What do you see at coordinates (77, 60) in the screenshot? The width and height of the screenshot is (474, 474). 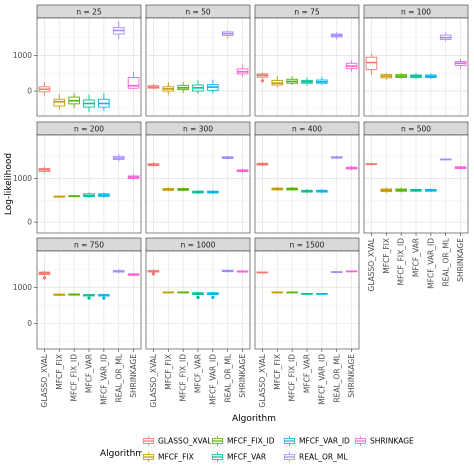 I see `facet-panel: n = 25 0 1000` at bounding box center [77, 60].